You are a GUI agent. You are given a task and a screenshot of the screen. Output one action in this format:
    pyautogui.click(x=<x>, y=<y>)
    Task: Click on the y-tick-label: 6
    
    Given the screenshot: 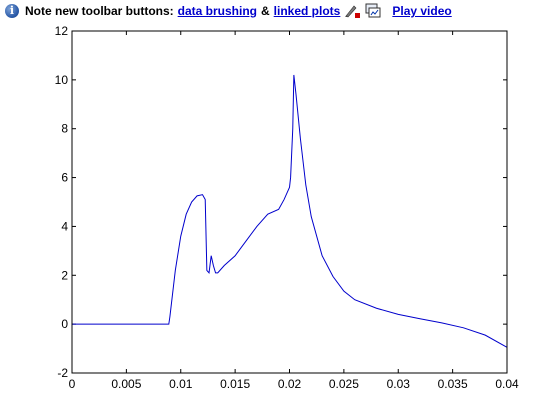 What is the action you would take?
    pyautogui.click(x=64, y=178)
    